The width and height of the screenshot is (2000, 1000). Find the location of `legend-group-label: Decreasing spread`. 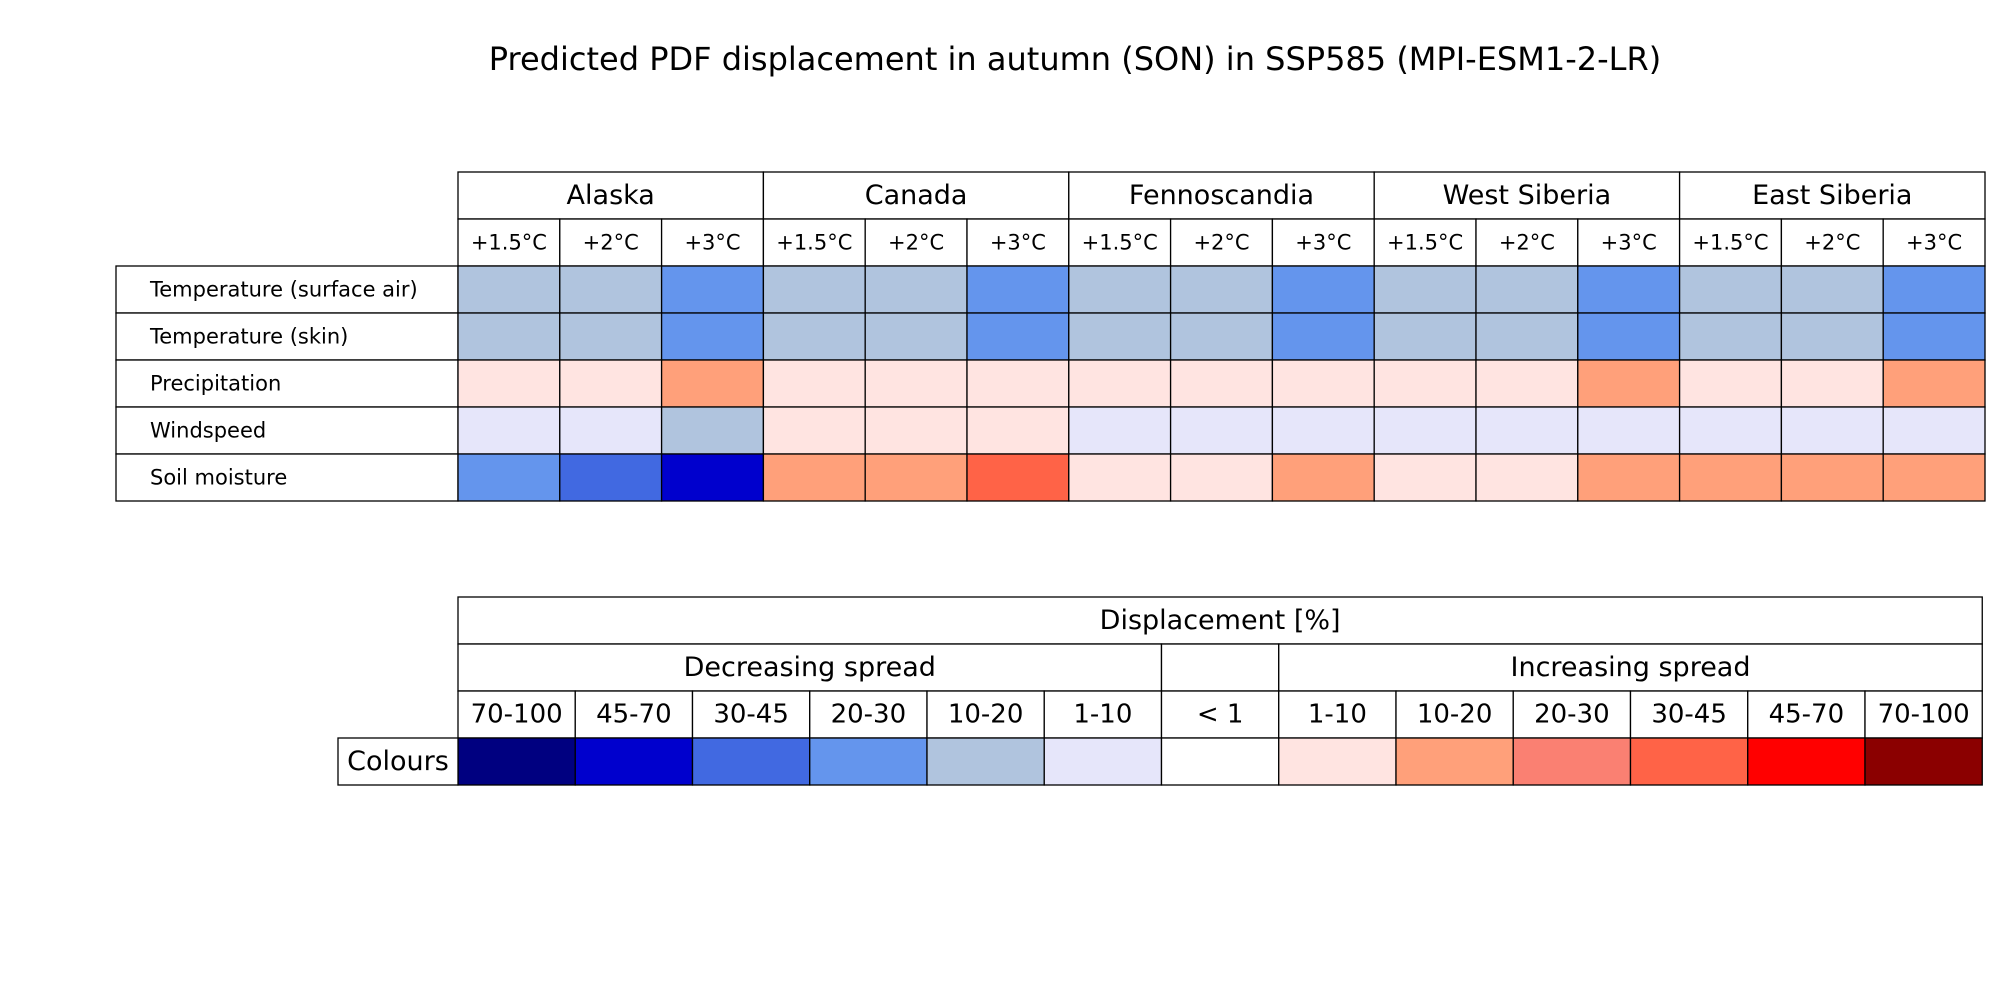

legend-group-label: Decreasing spread is located at coordinates (810, 667).